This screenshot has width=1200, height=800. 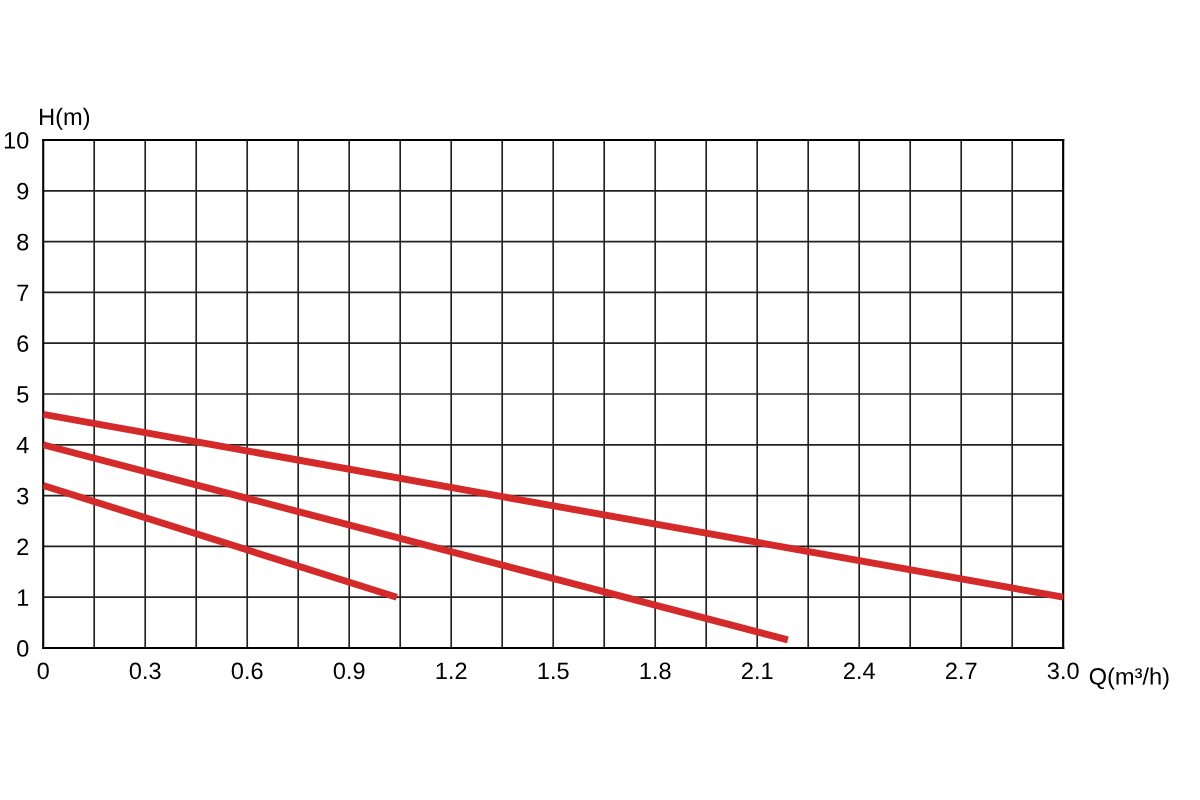 What do you see at coordinates (23, 496) in the screenshot?
I see `y-tick-label: 3` at bounding box center [23, 496].